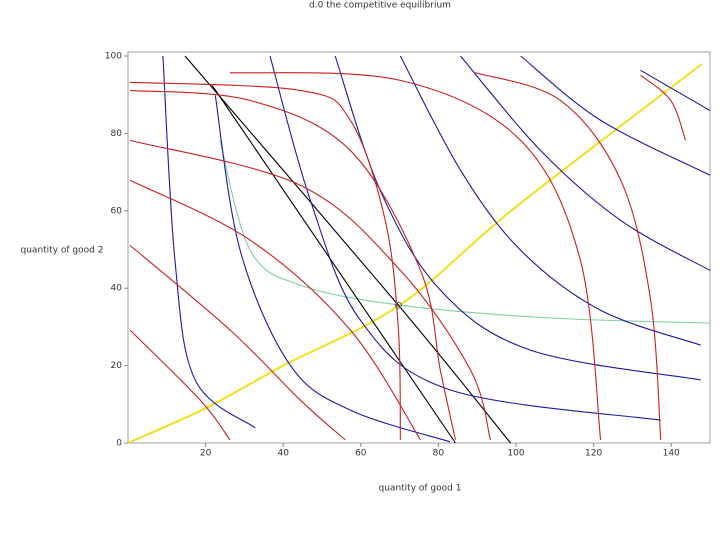  What do you see at coordinates (671, 454) in the screenshot?
I see `x-tick-label: 140` at bounding box center [671, 454].